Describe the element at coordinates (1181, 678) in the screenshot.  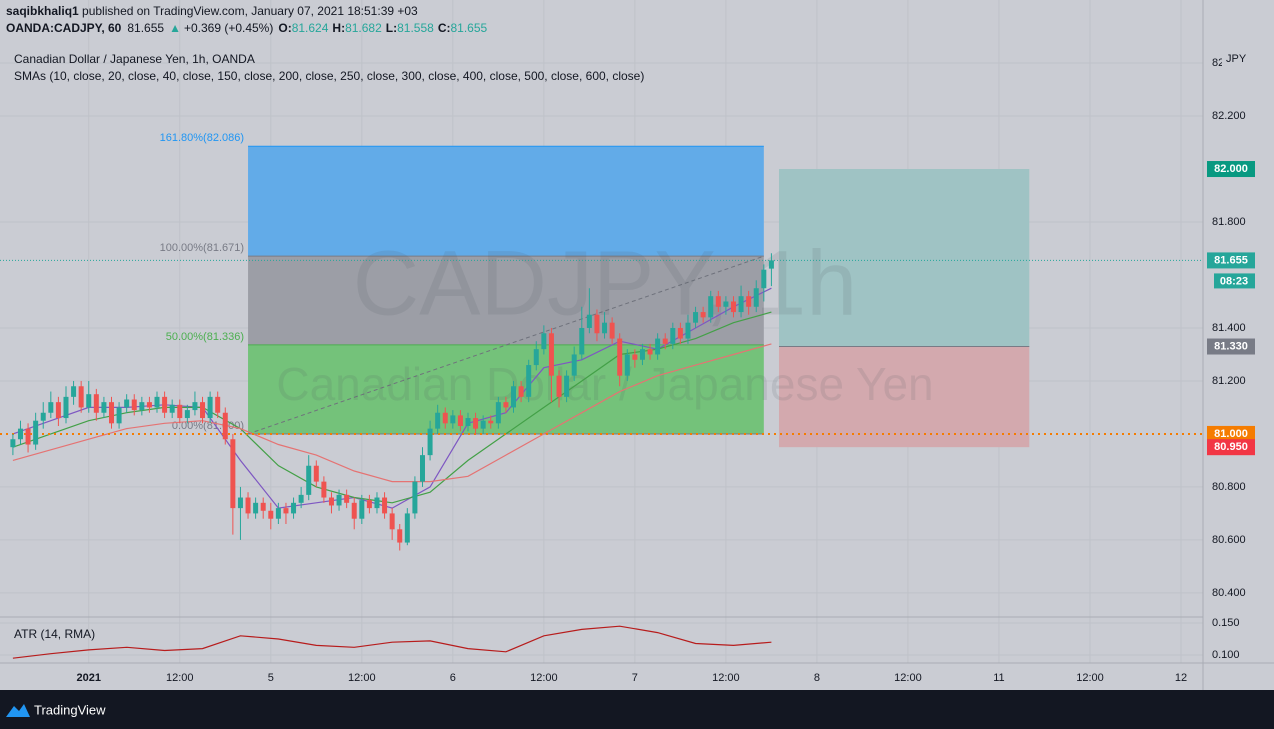
I see `x-tick-label: 12` at that location.